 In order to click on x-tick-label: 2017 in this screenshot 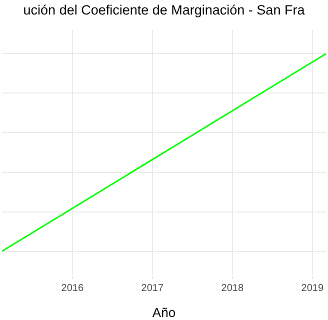, I will do `click(152, 288)`.